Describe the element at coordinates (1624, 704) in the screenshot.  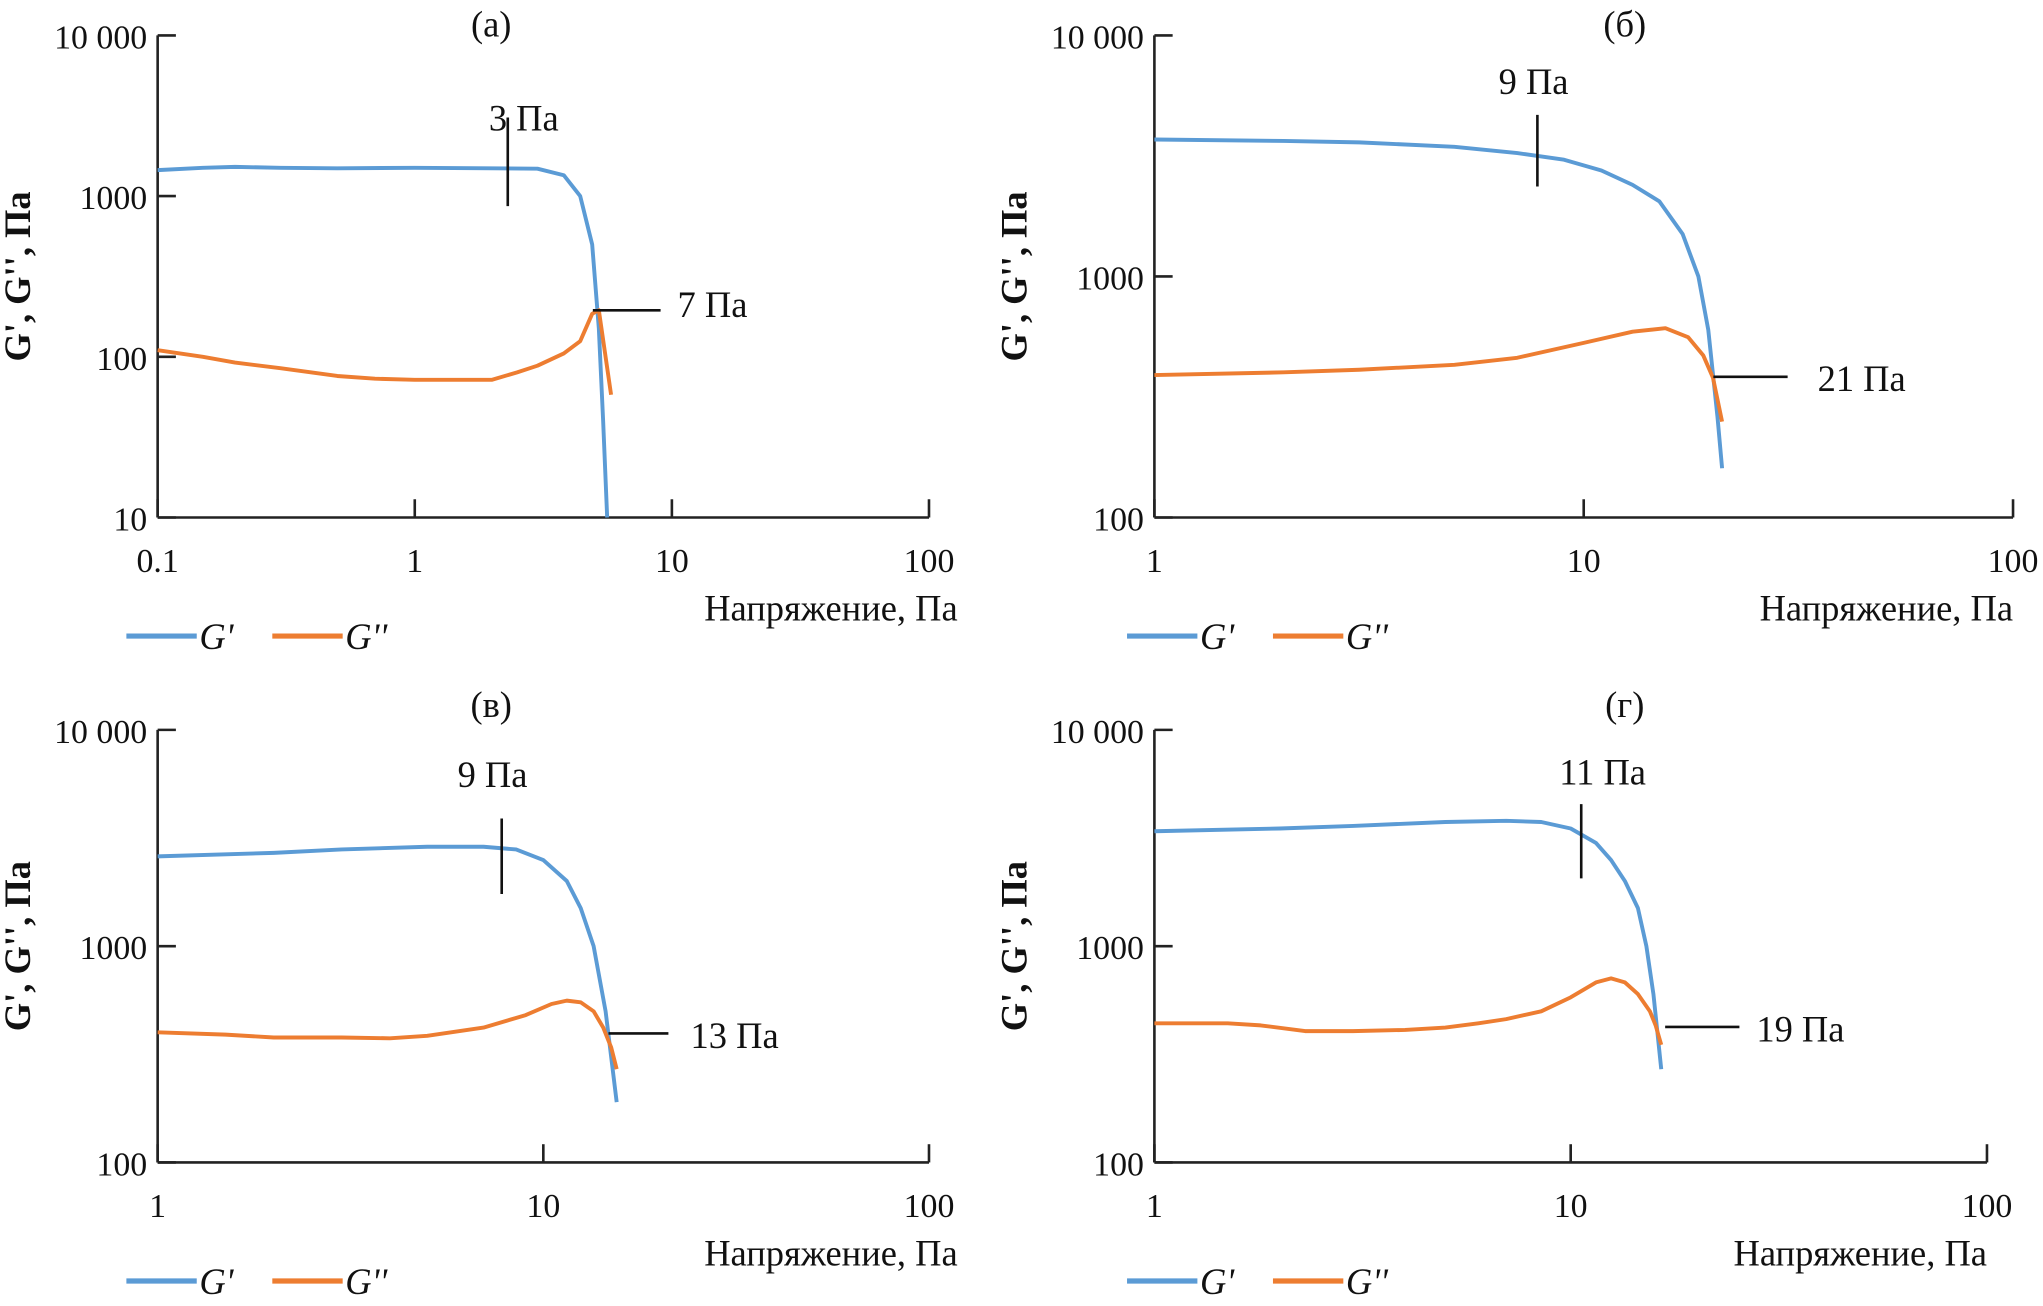
I see `panel-label: (г)` at that location.